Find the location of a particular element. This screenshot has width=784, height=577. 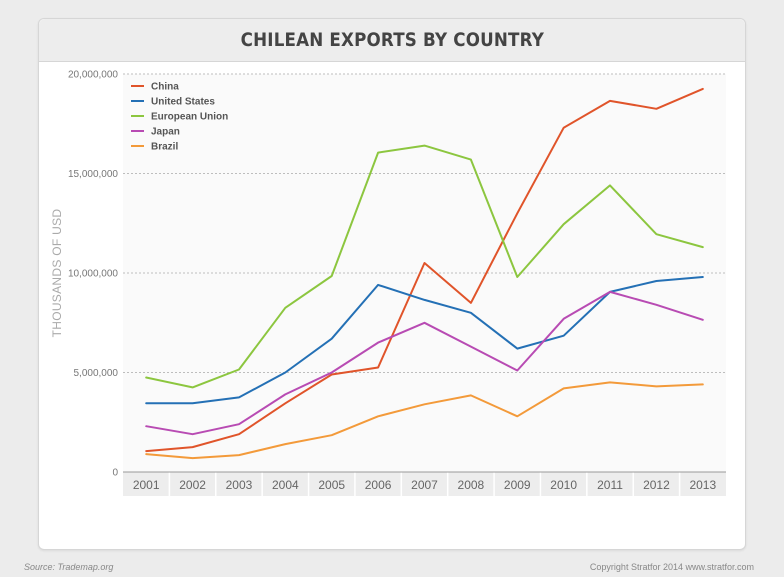

x-tick-label: 2013 is located at coordinates (702, 485).